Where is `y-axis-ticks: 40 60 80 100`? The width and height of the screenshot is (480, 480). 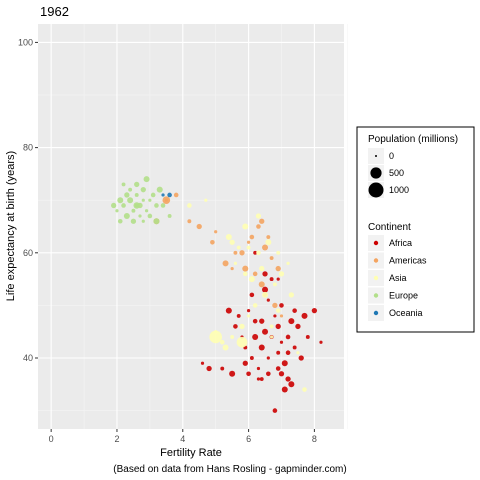 y-axis-ticks: 40 60 80 100 is located at coordinates (28, 200).